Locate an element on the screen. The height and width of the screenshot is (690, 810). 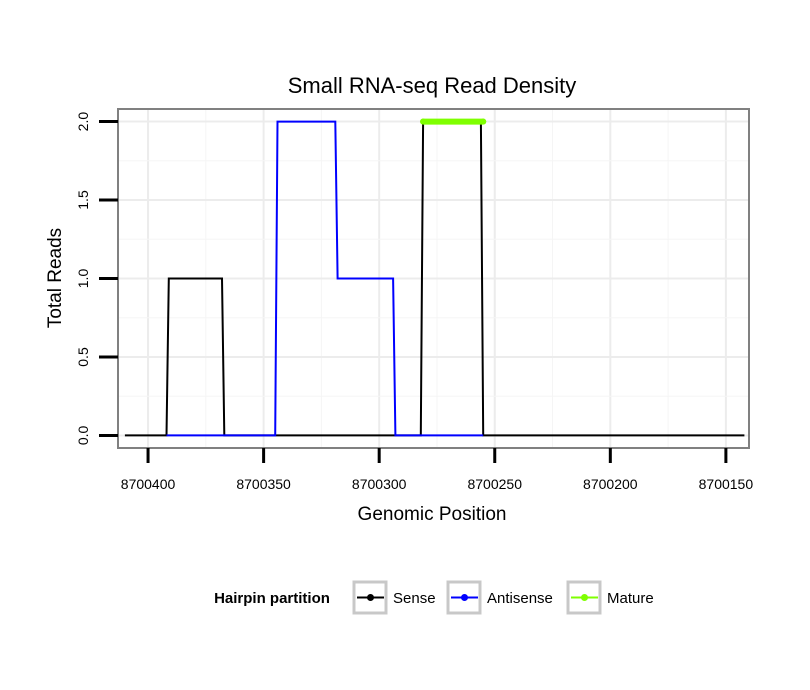
legend-item-sense: Sense is located at coordinates (394, 597).